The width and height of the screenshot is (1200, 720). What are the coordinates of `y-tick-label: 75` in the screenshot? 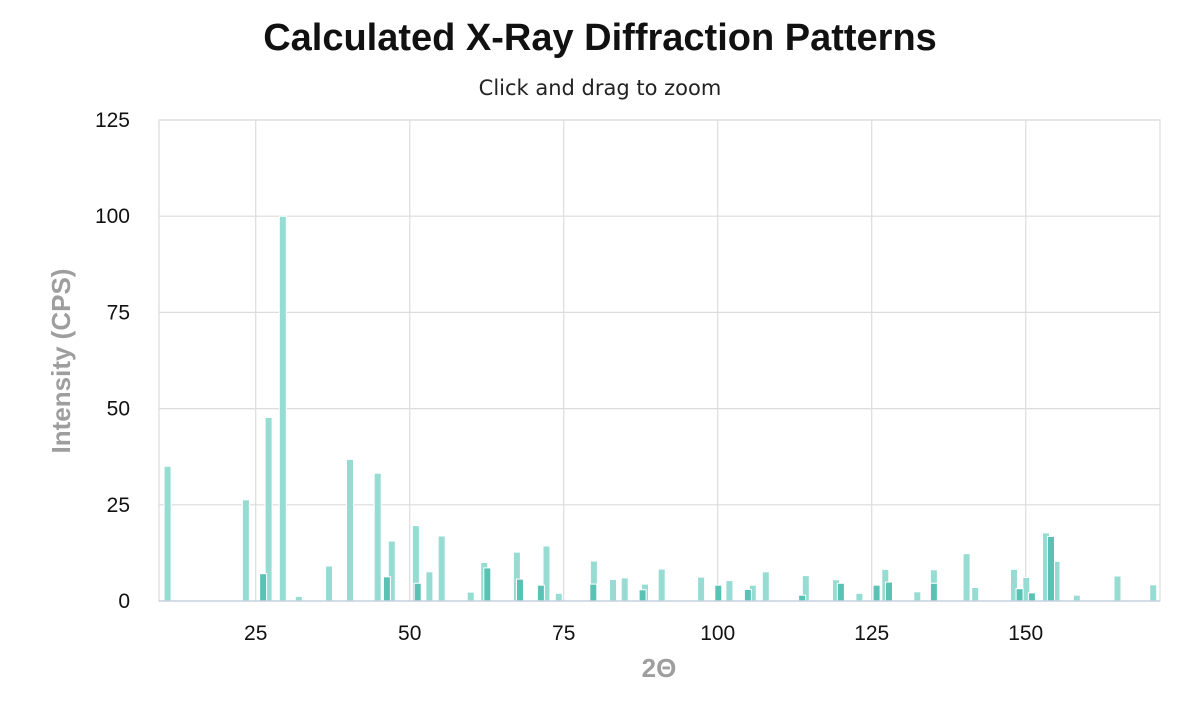 It's located at (118, 312).